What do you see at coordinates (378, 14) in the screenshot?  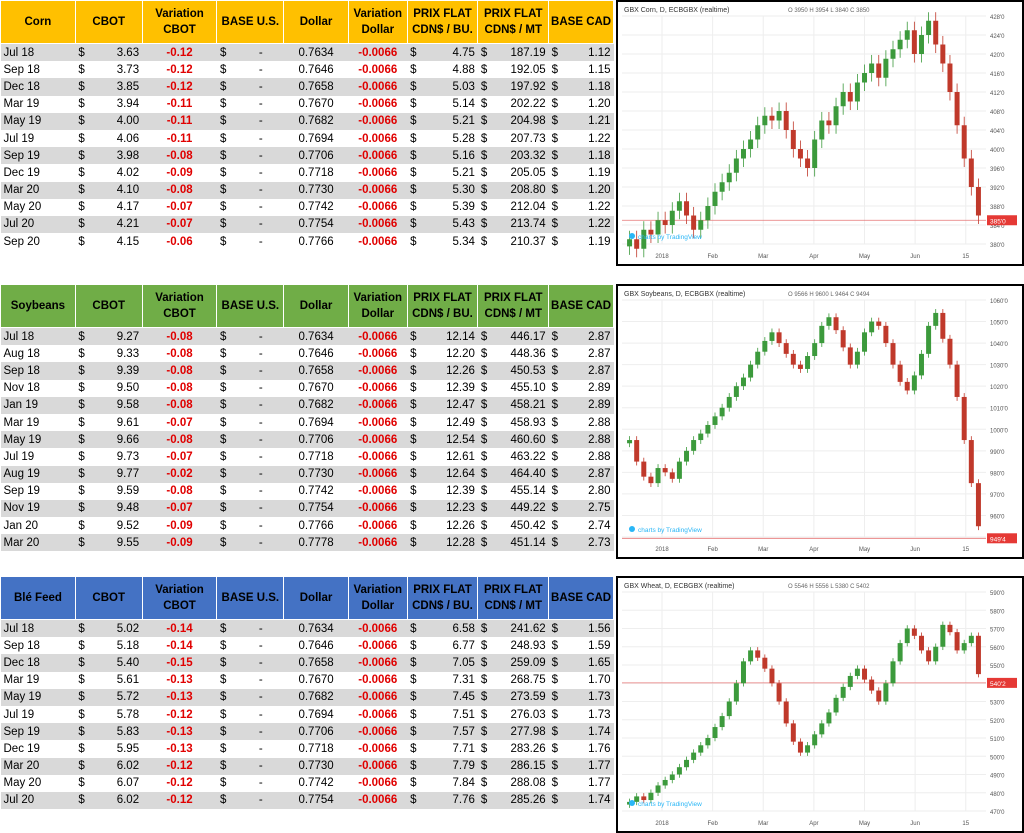 I see `header-variation-dollar-line1: Variation` at bounding box center [378, 14].